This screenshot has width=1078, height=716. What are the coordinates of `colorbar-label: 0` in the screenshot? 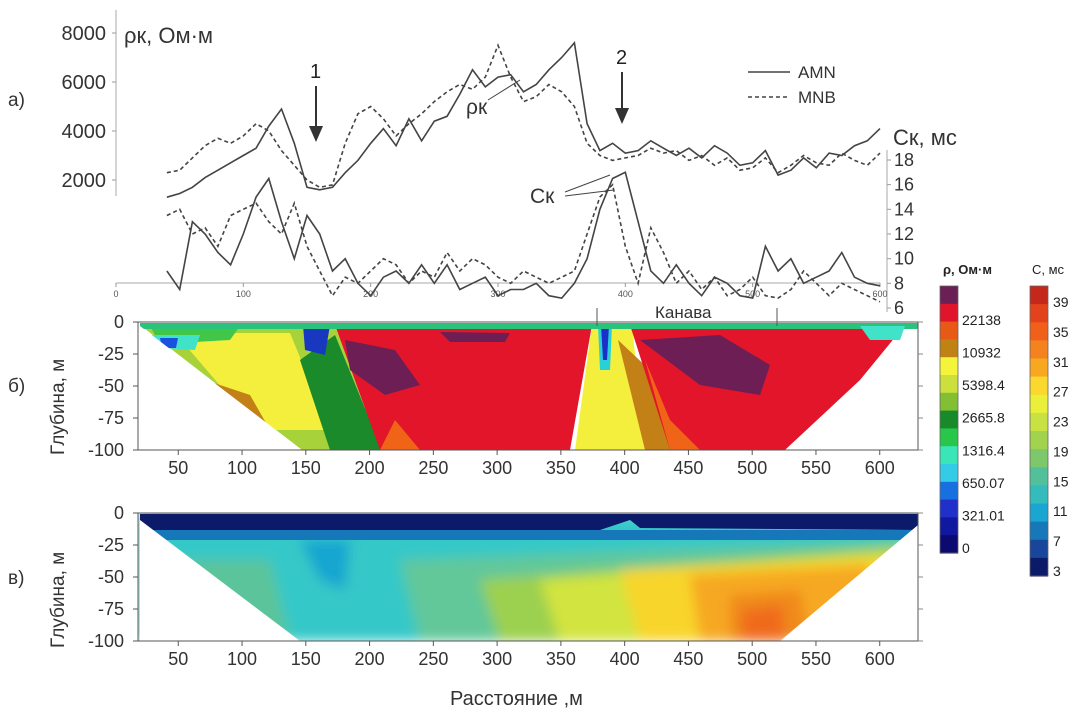 It's located at (966, 548).